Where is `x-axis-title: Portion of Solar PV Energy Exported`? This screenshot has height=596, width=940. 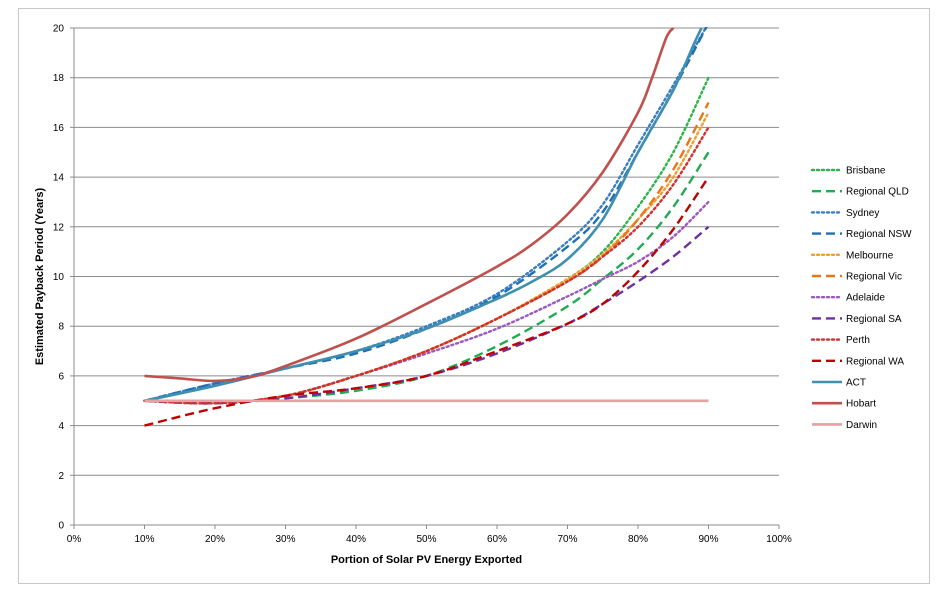
x-axis-title: Portion of Solar PV Energy Exported is located at coordinates (426, 560).